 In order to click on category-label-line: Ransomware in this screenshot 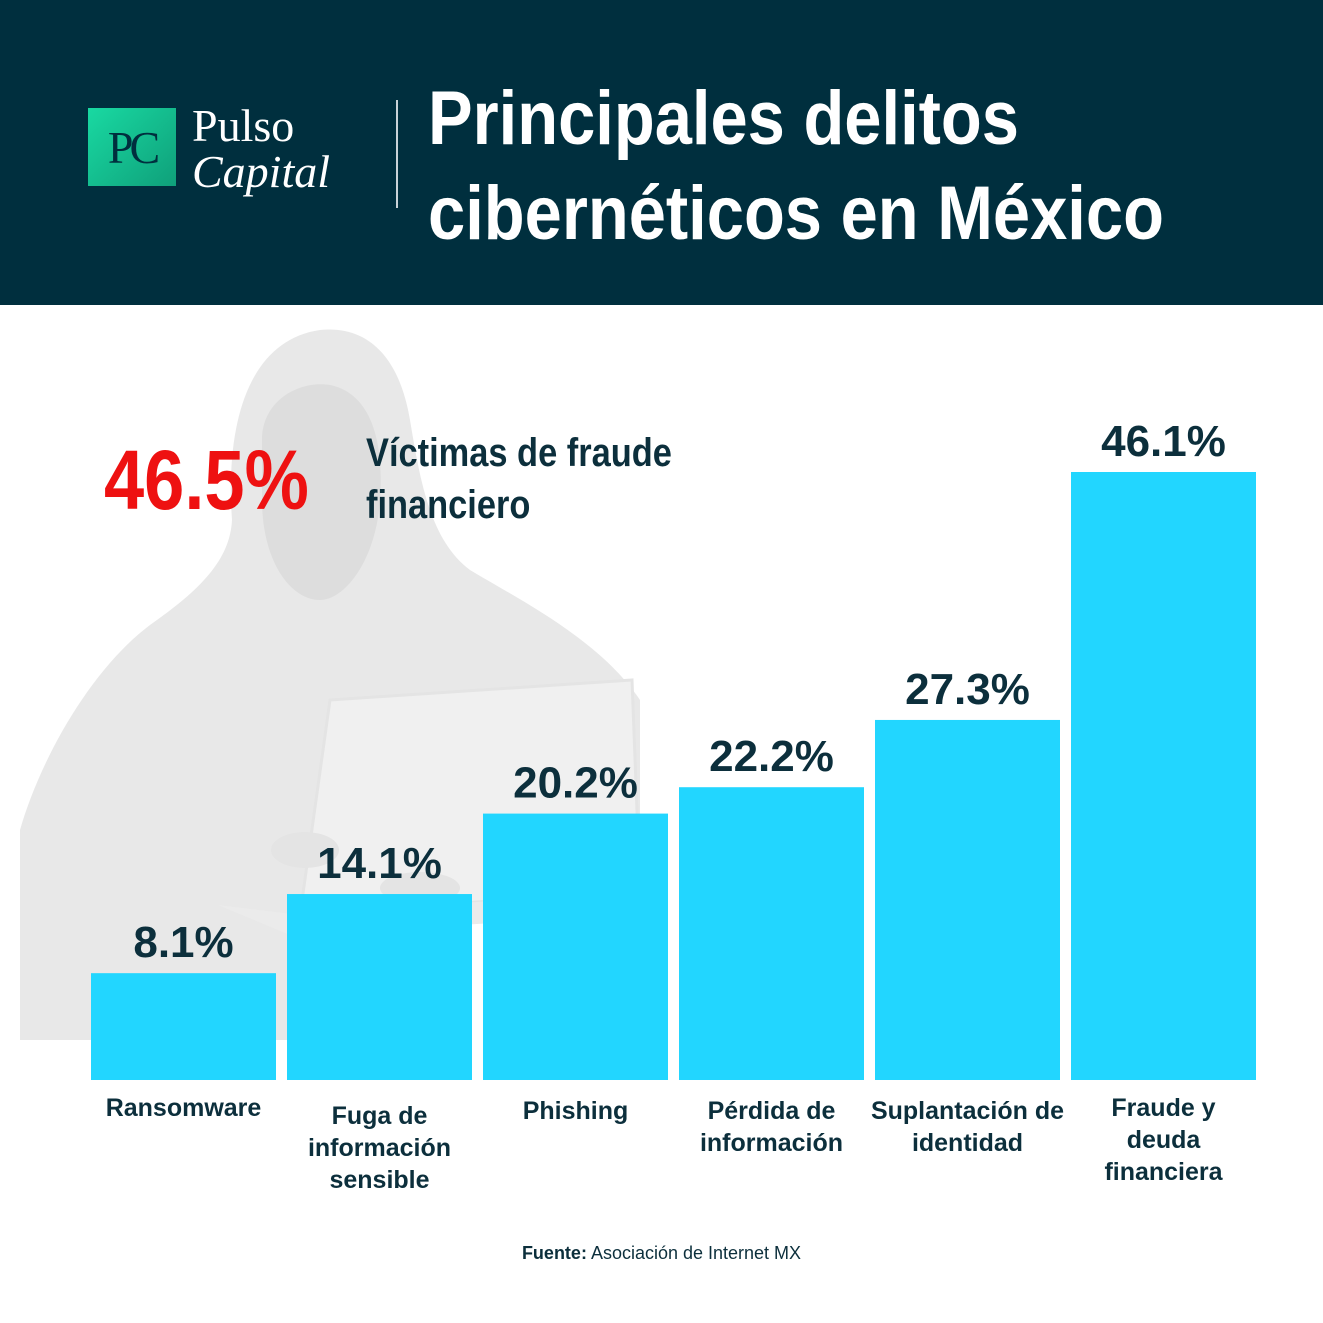, I will do `click(183, 1108)`.